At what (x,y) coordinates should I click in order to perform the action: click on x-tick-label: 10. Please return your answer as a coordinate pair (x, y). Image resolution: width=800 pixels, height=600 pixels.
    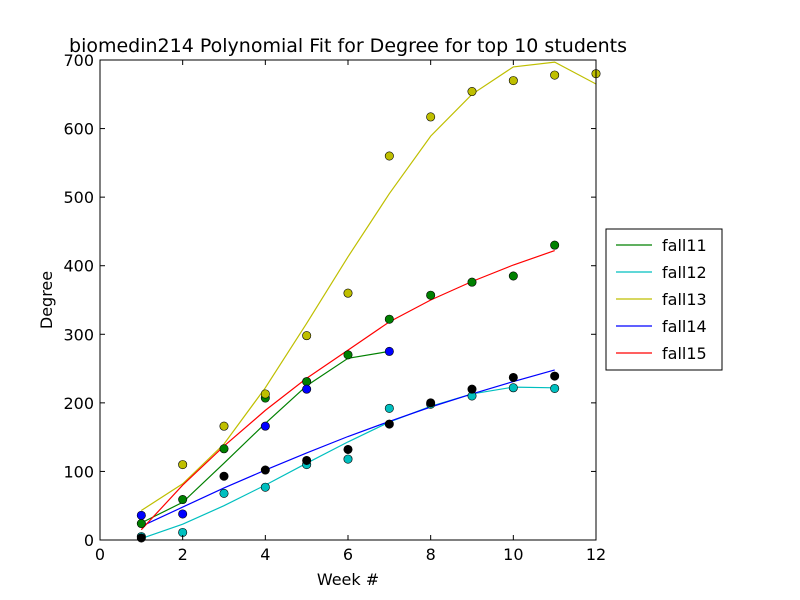
    Looking at the image, I should click on (513, 554).